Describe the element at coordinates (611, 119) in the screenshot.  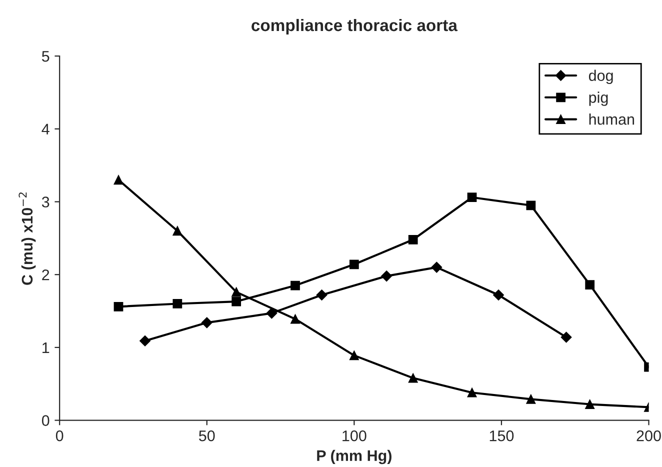
I see `legend-label: human` at that location.